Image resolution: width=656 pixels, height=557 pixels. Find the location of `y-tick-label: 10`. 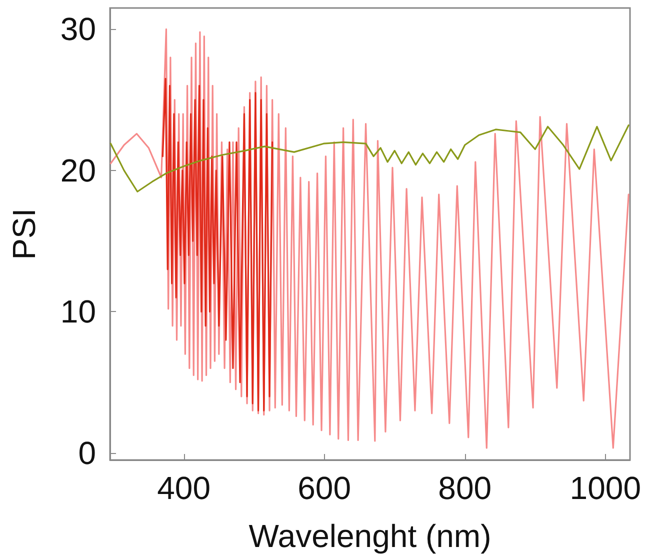

y-tick-label: 10 is located at coordinates (78, 312).